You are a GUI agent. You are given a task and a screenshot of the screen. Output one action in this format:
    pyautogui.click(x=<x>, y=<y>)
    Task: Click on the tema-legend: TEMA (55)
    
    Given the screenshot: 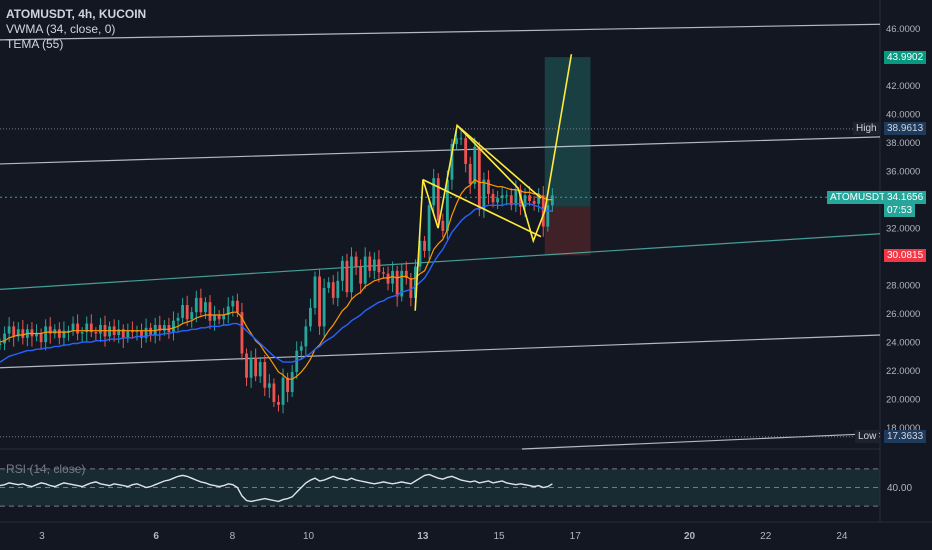 What is the action you would take?
    pyautogui.click(x=35, y=44)
    